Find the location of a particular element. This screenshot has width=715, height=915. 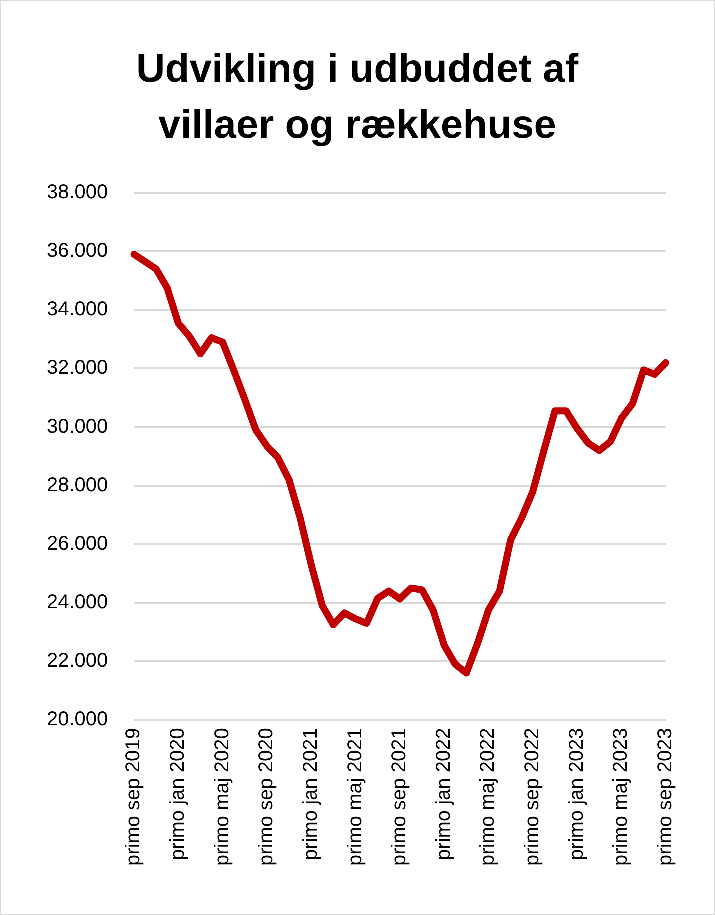

y-tick-label: 26.000 is located at coordinates (77, 543).